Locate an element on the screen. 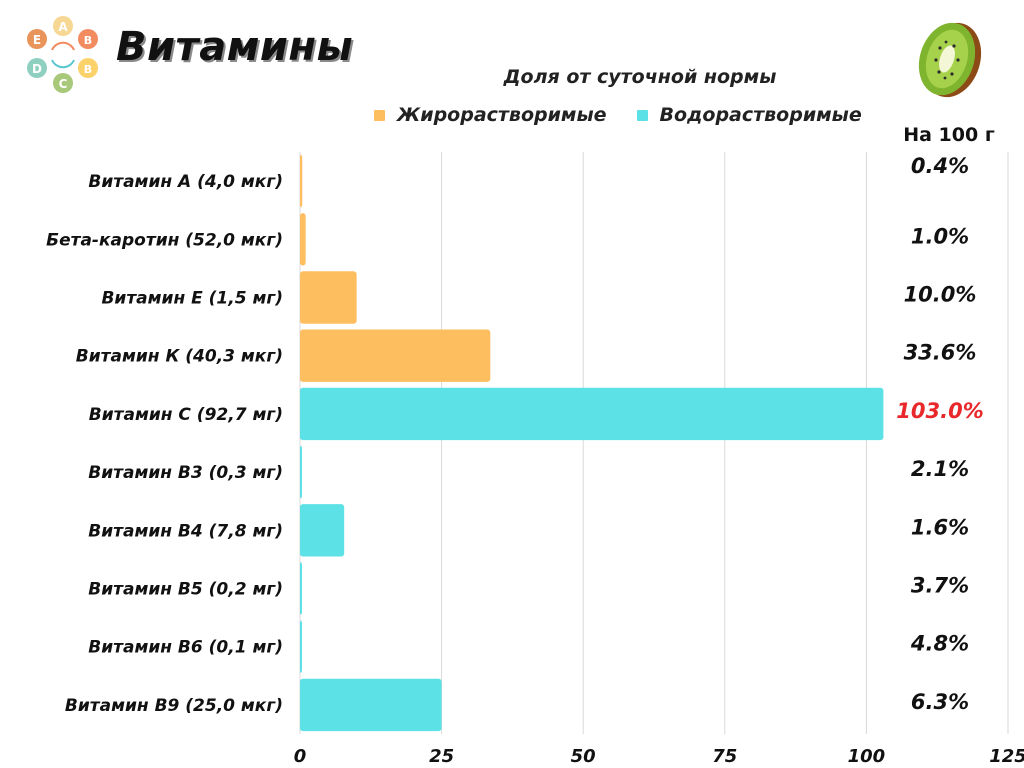 The height and width of the screenshot is (768, 1024). page-title: Витамины is located at coordinates (235, 47).